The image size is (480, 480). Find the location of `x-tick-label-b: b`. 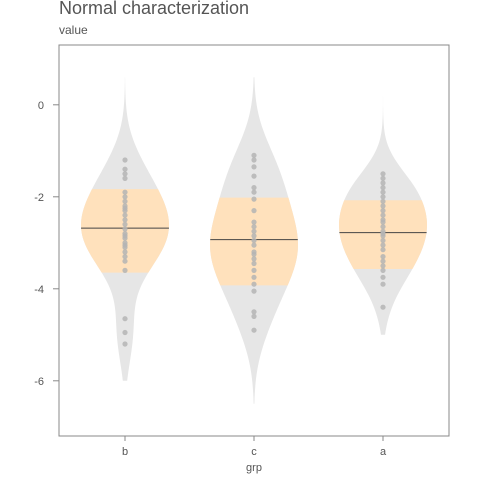

x-tick-label-b: b is located at coordinates (125, 452).